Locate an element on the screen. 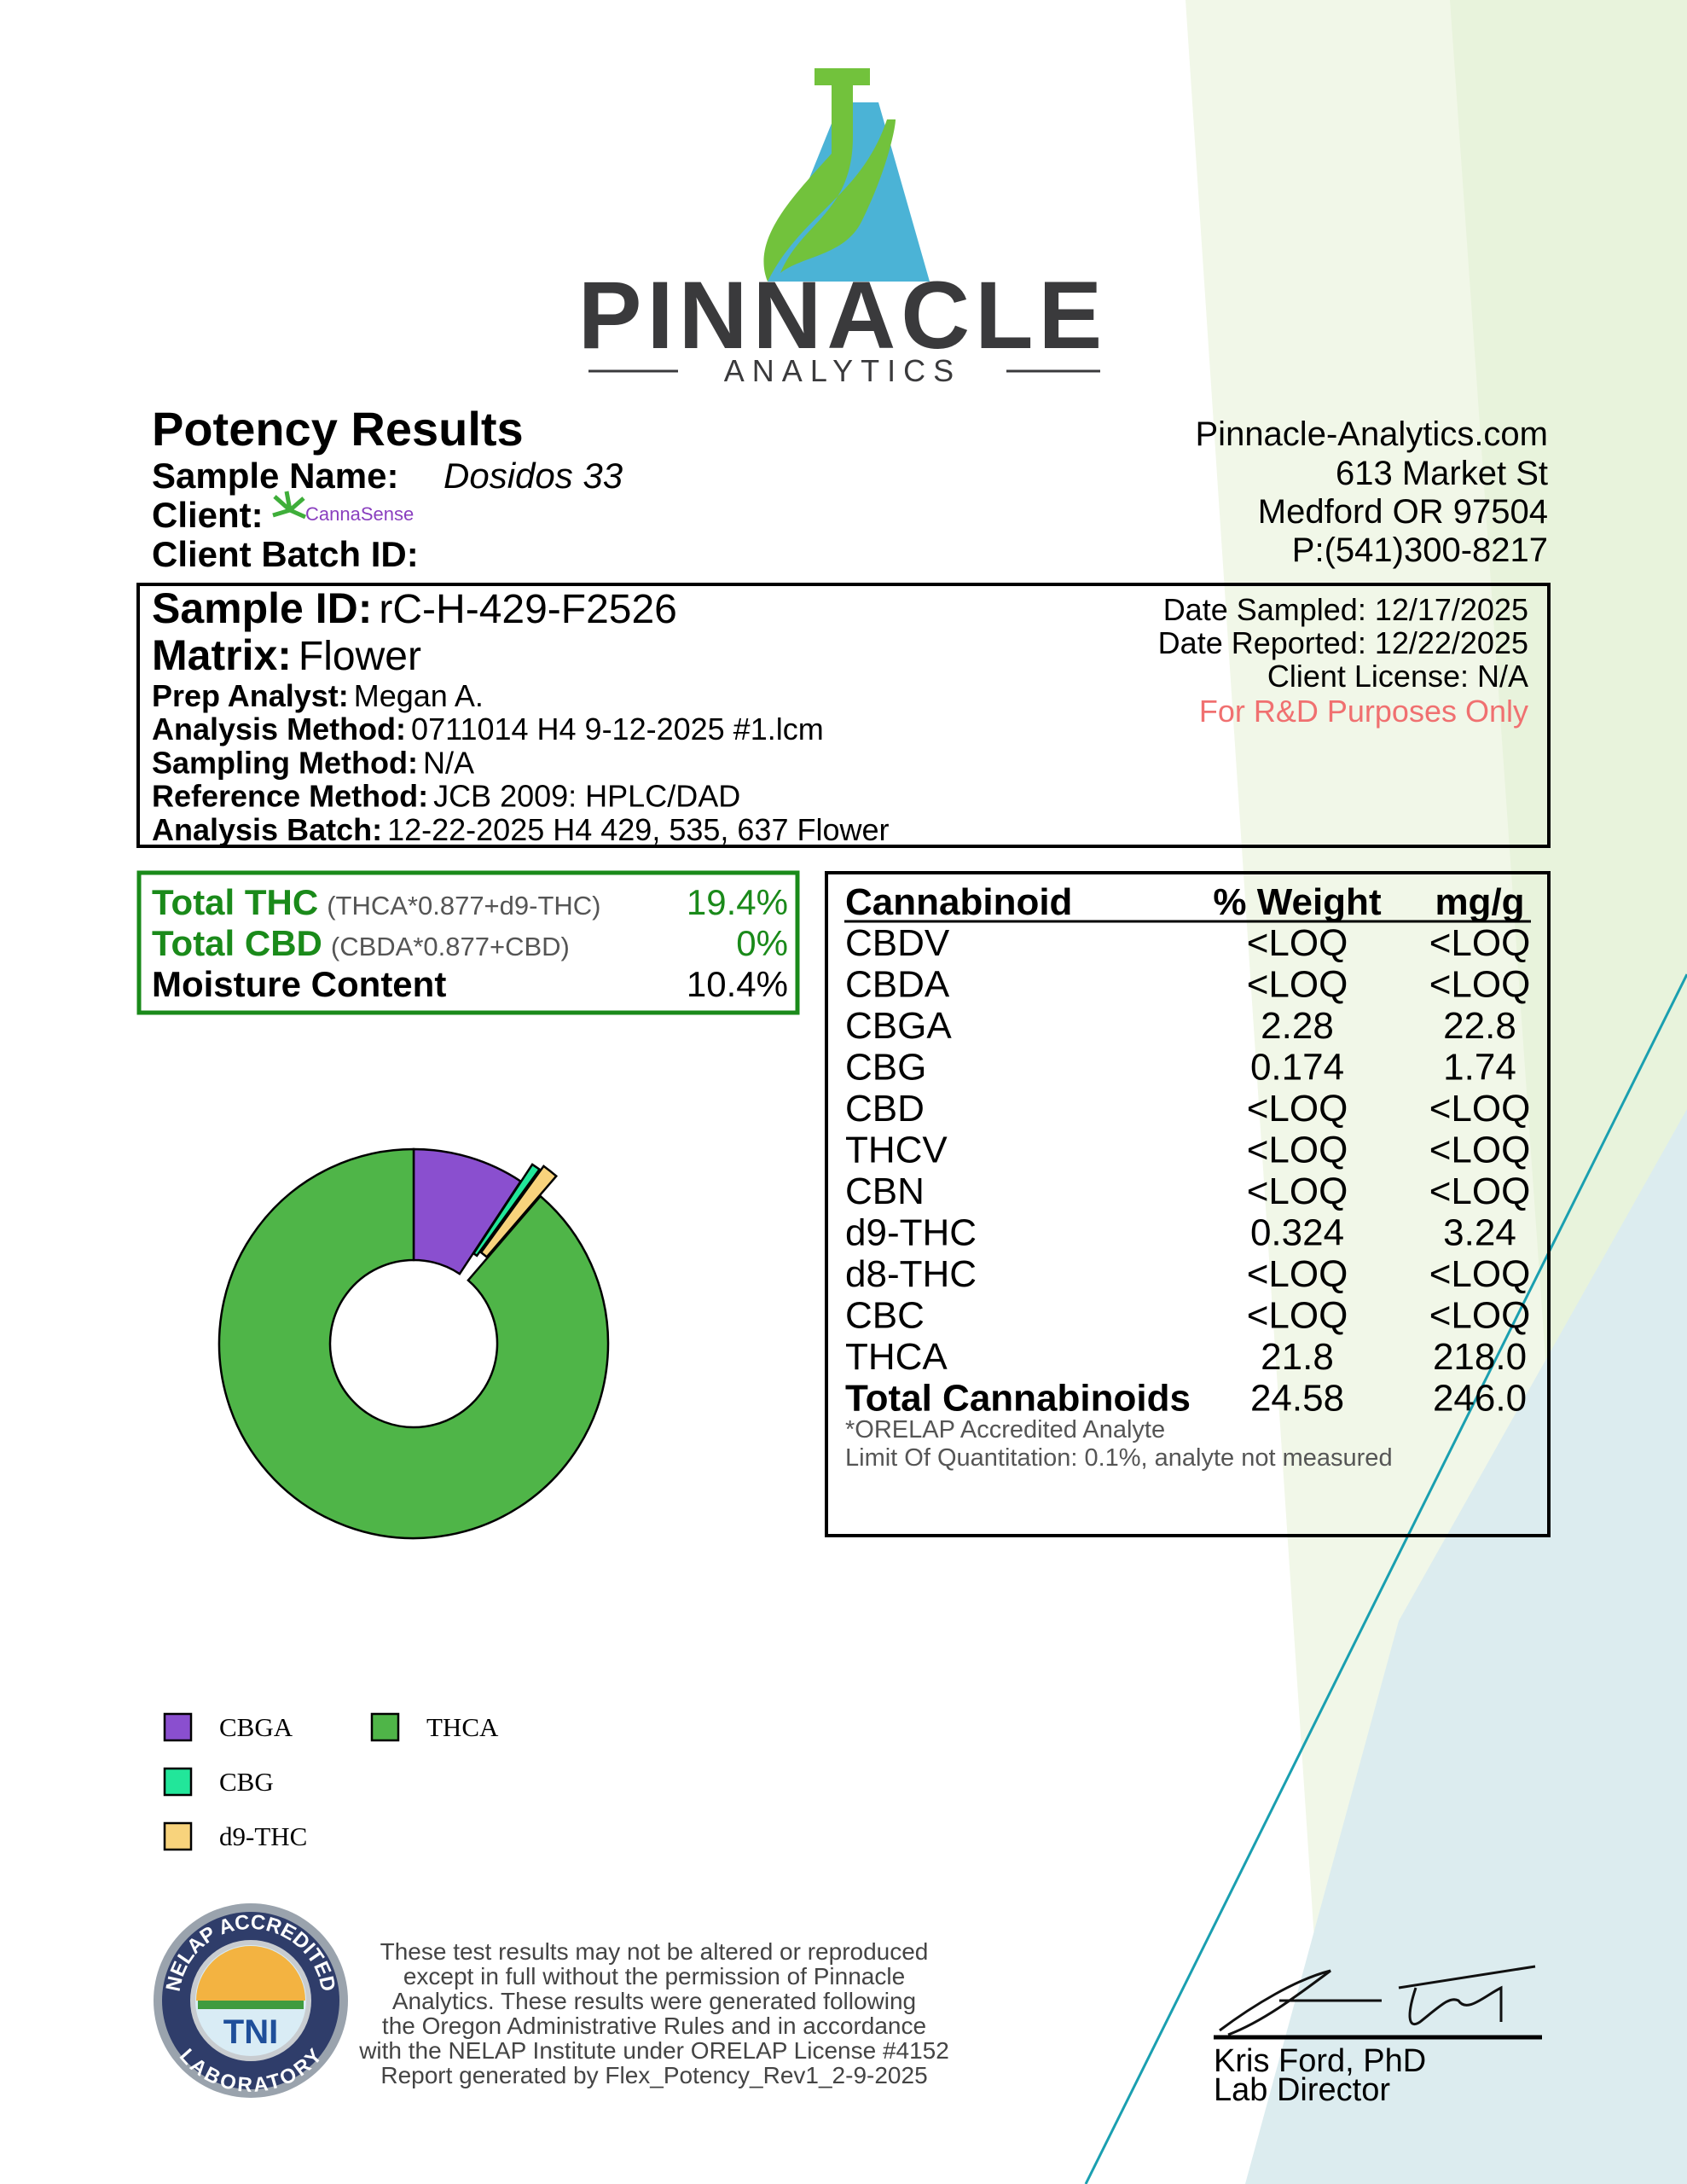 This screenshot has height=2184, width=1687. sample-field: Reference Method: JCB 2009: HPLC/DAD is located at coordinates (446, 797).